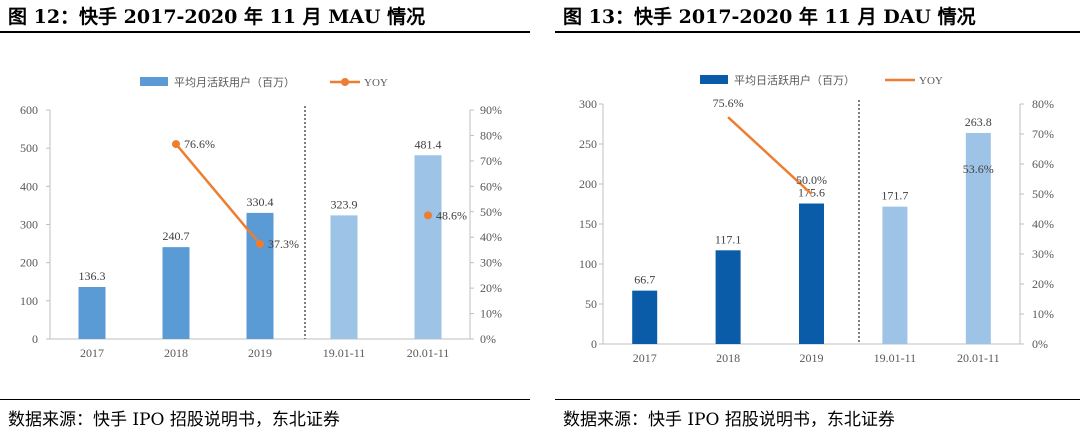 Image resolution: width=1080 pixels, height=434 pixels. Describe the element at coordinates (491, 110) in the screenshot. I see `y2-tick-label: 90%` at that location.